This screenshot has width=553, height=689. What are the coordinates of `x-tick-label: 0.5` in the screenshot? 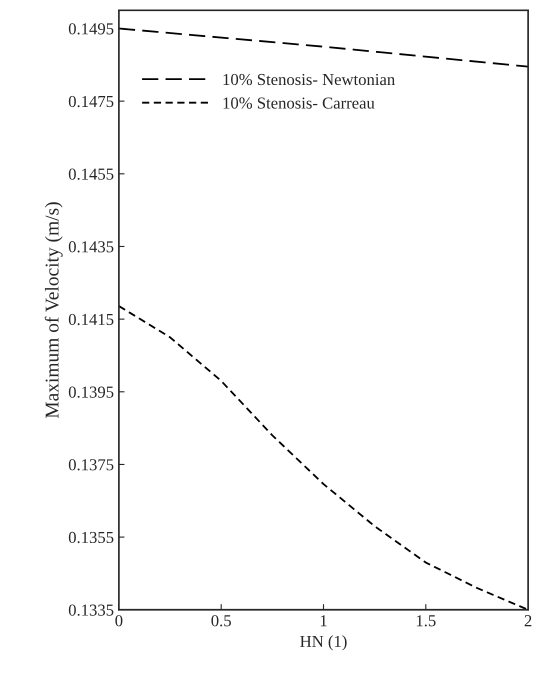 It's located at (221, 620).